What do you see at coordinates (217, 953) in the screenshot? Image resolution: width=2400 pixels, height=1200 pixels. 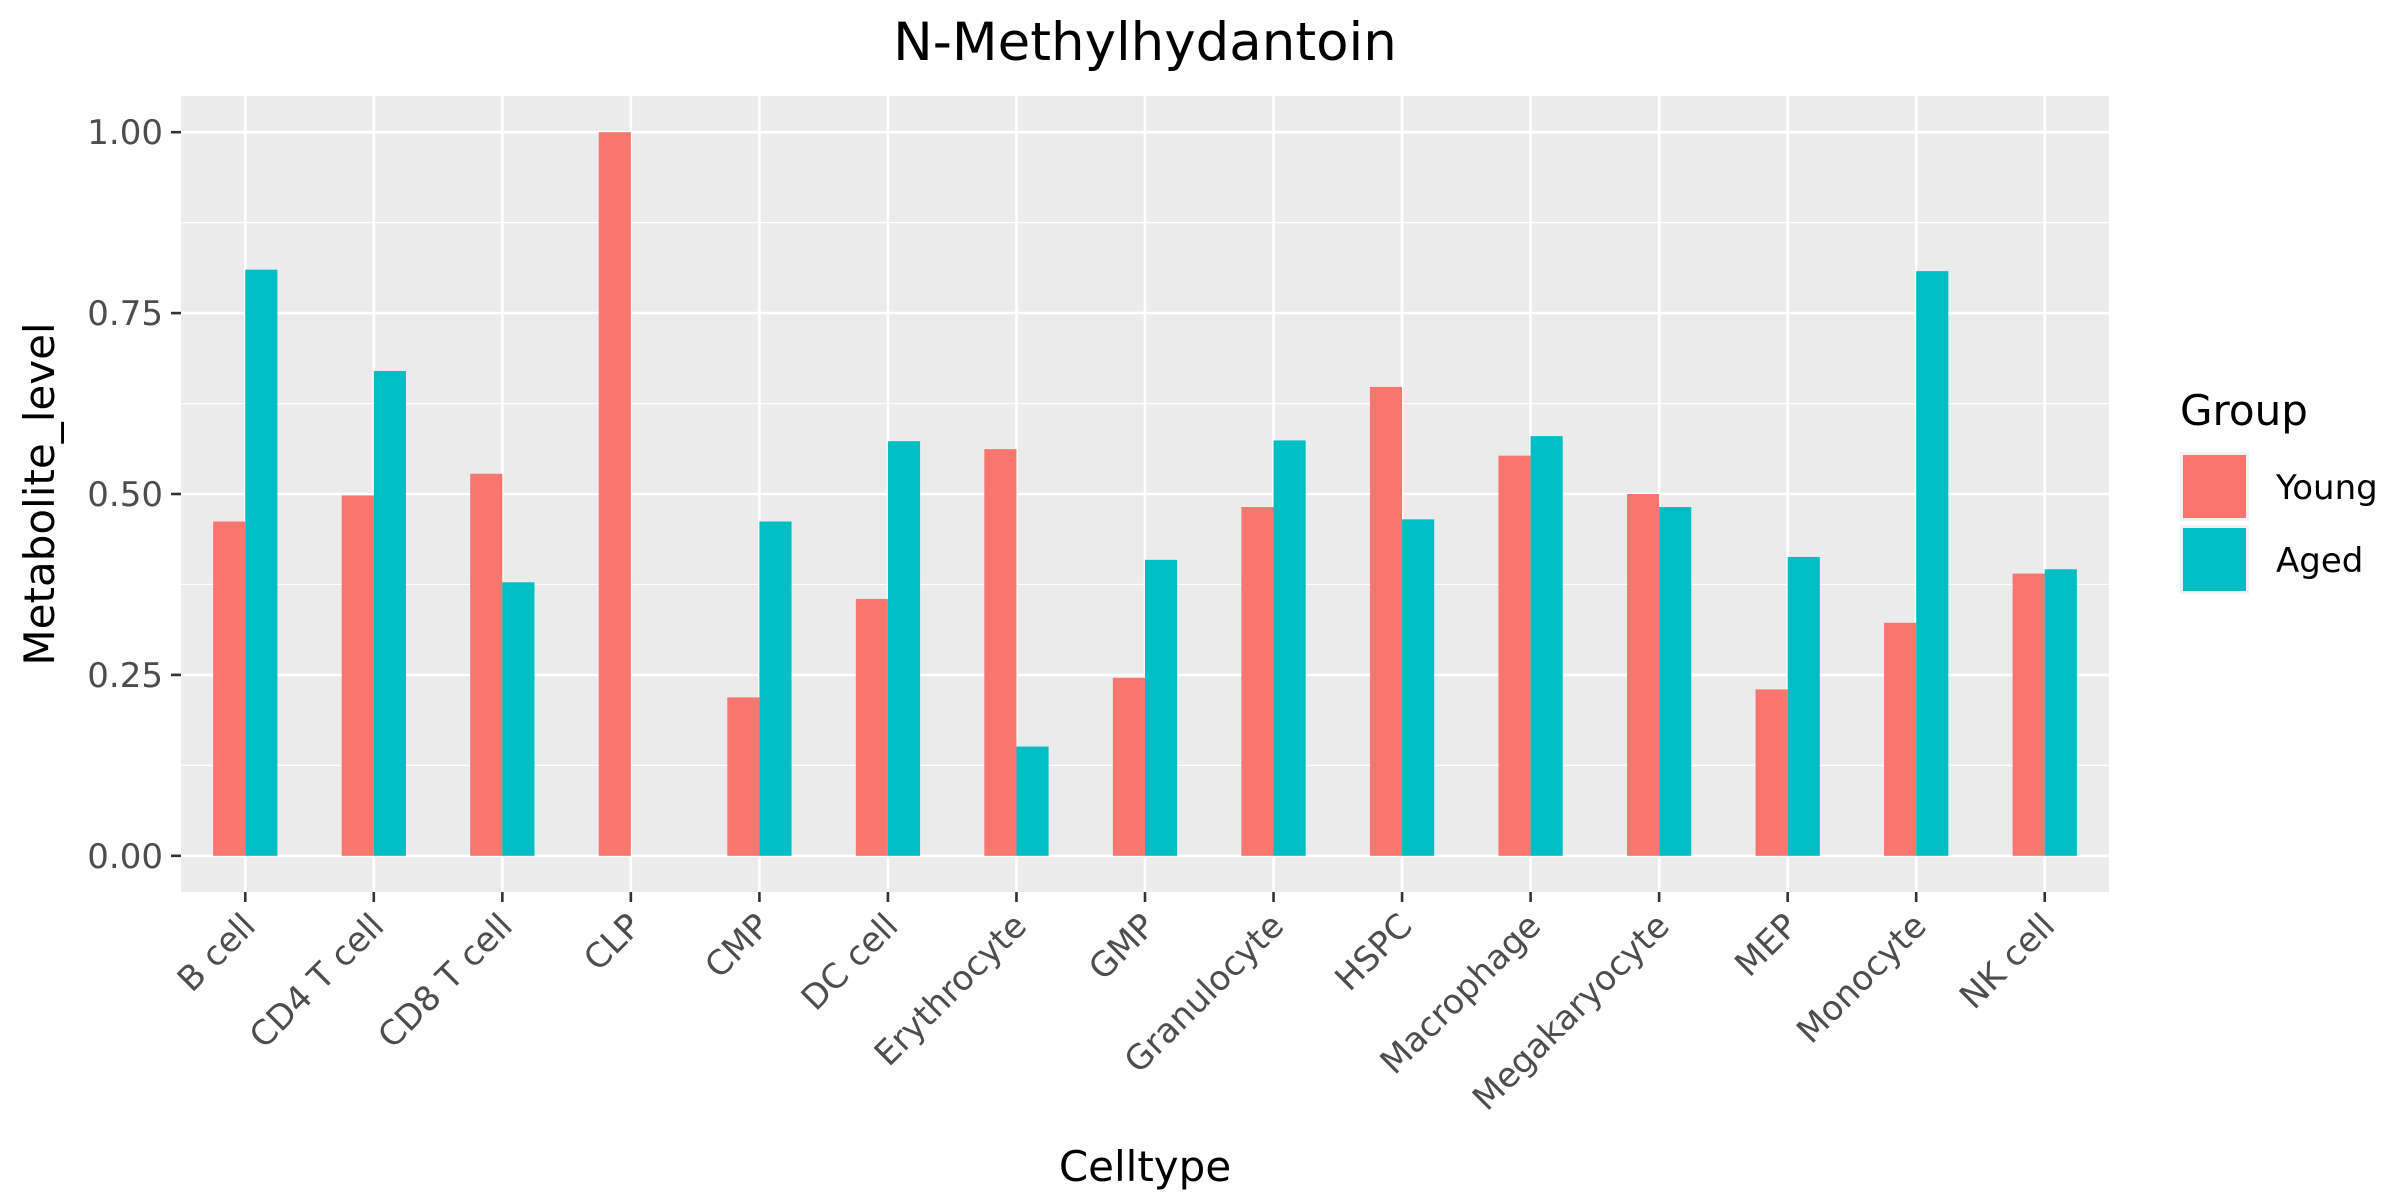 I see `x-tick-label: B cell` at bounding box center [217, 953].